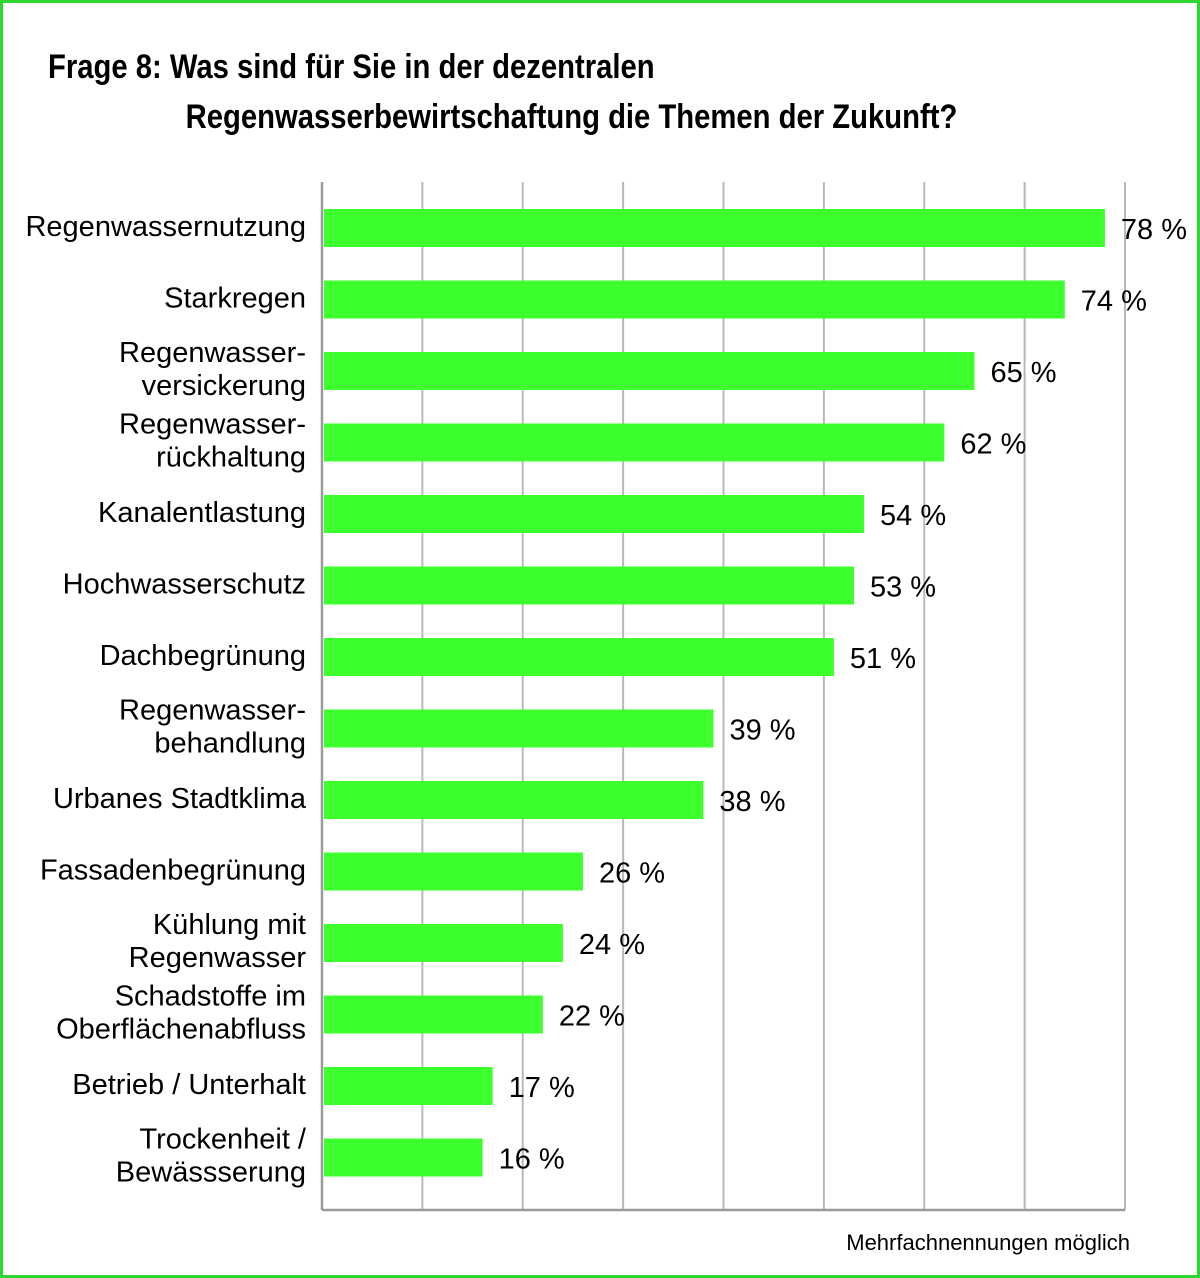 This screenshot has height=1278, width=1200. I want to click on value-label: 62 %, so click(993, 445).